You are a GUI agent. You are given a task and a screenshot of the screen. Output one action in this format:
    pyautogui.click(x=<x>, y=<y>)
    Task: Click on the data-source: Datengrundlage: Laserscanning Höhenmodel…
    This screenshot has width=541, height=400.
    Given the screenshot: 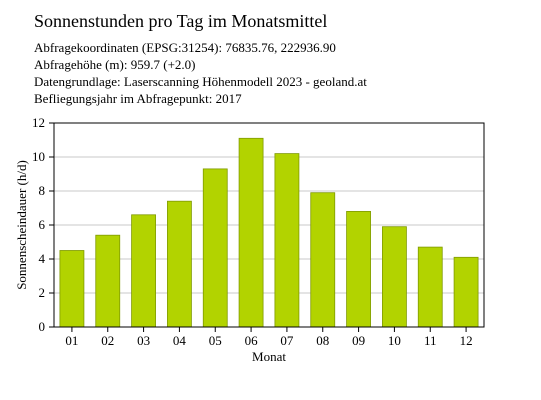 What is the action you would take?
    pyautogui.click(x=200, y=81)
    